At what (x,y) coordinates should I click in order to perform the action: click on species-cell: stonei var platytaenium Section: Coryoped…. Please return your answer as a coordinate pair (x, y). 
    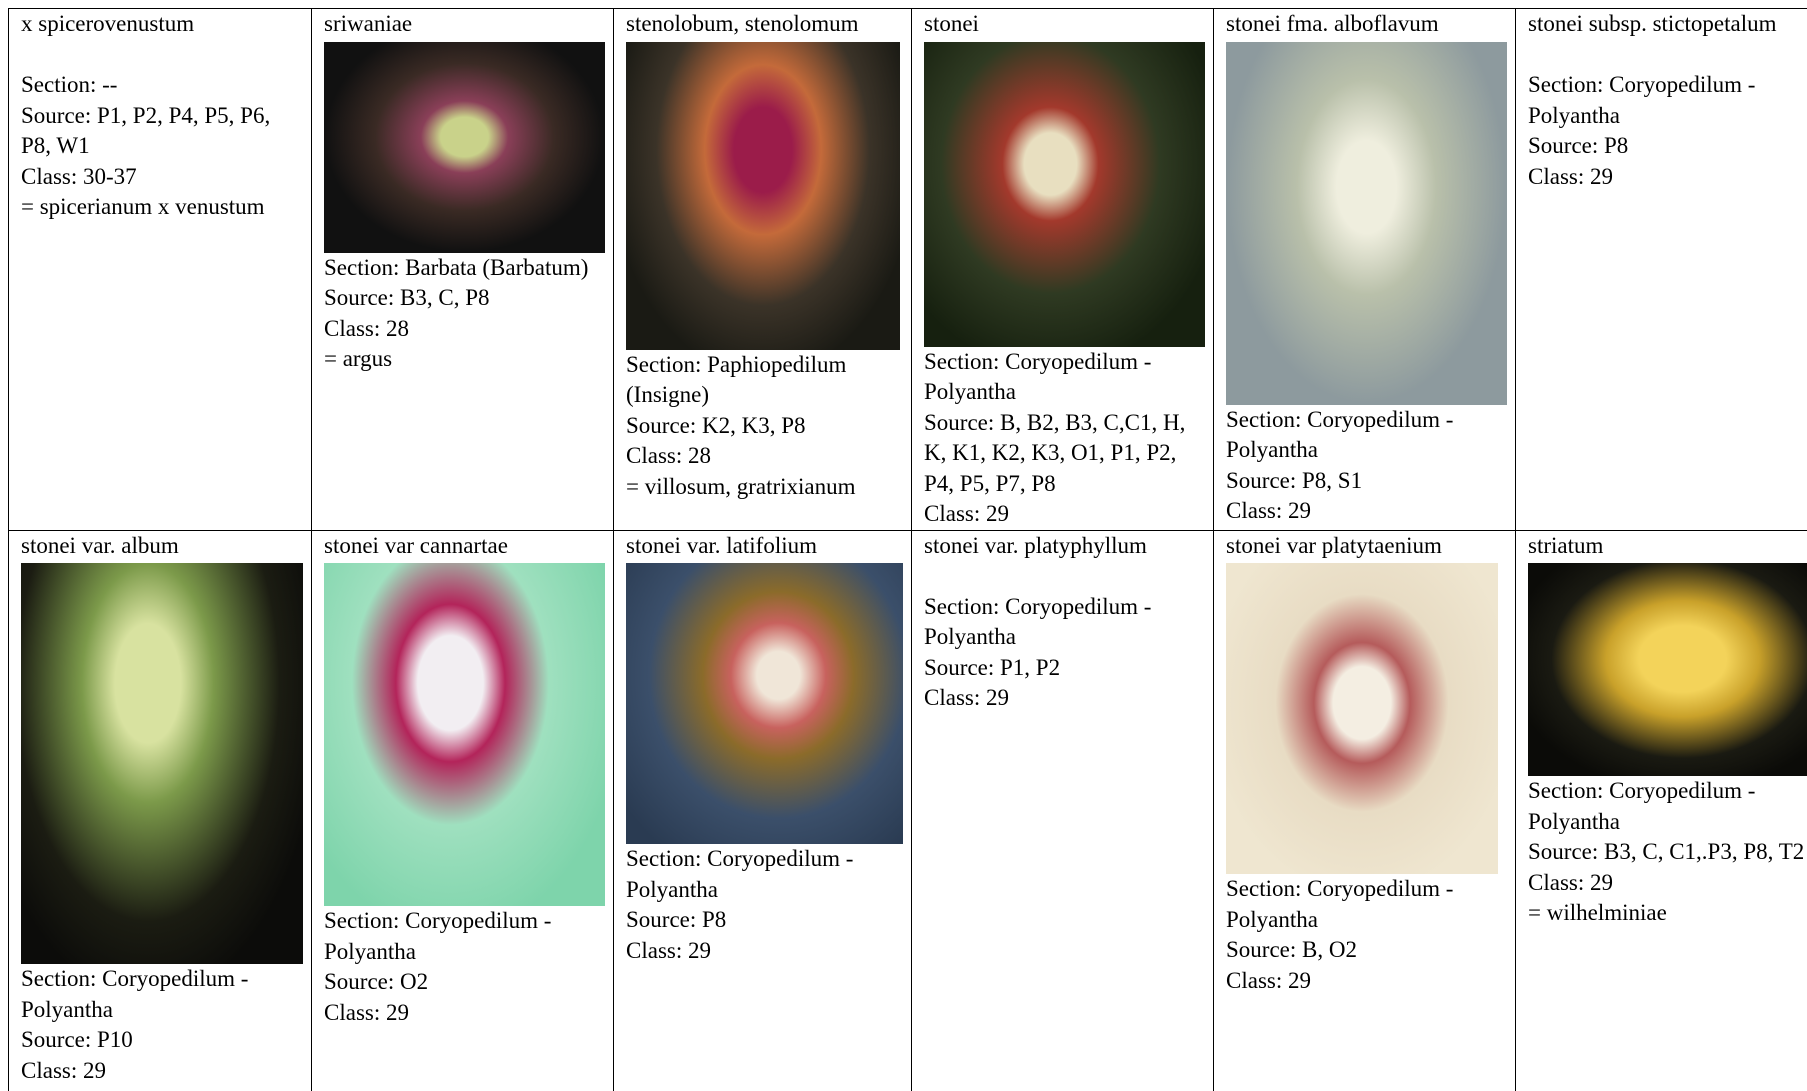
    Looking at the image, I should click on (1365, 810).